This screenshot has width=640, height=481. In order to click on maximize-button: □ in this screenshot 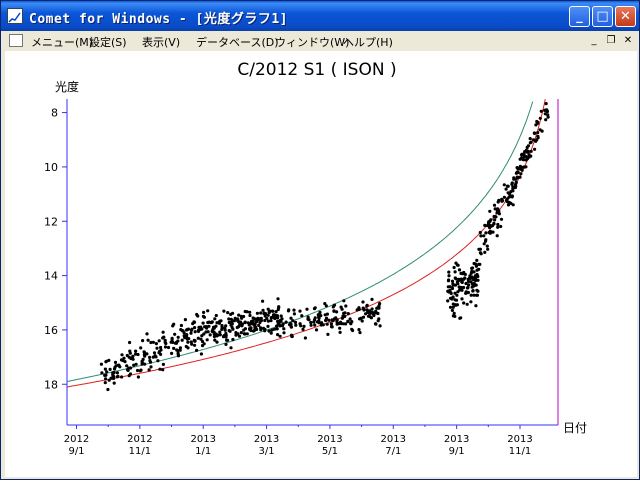, I will do `click(602, 16)`.